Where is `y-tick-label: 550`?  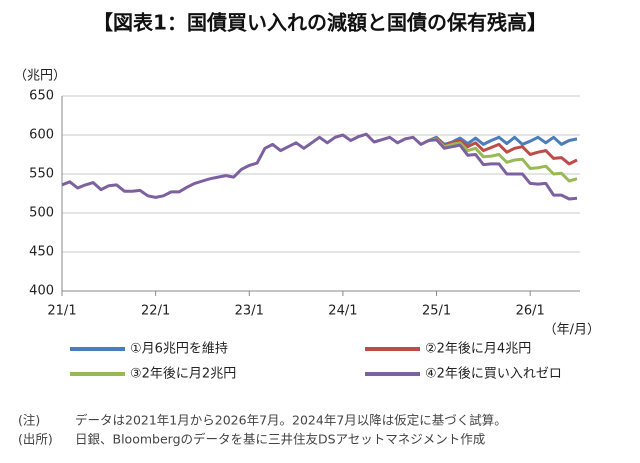
y-tick-label: 550 is located at coordinates (41, 174).